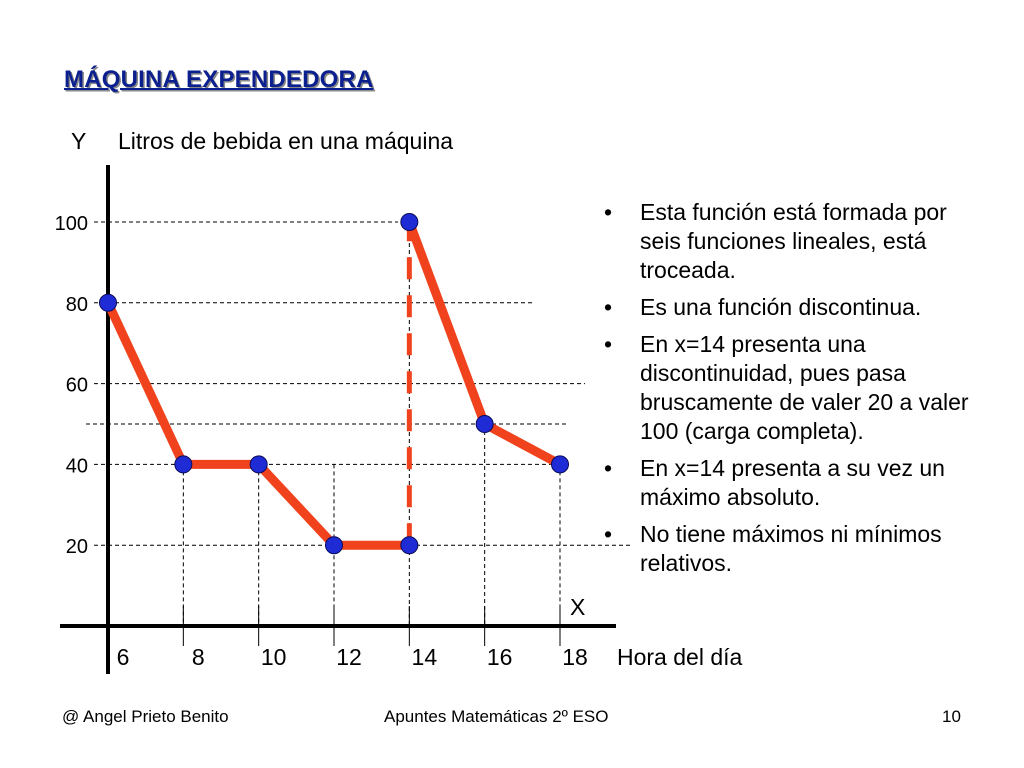 The height and width of the screenshot is (768, 1024). What do you see at coordinates (77, 386) in the screenshot?
I see `y-tick-label: 60` at bounding box center [77, 386].